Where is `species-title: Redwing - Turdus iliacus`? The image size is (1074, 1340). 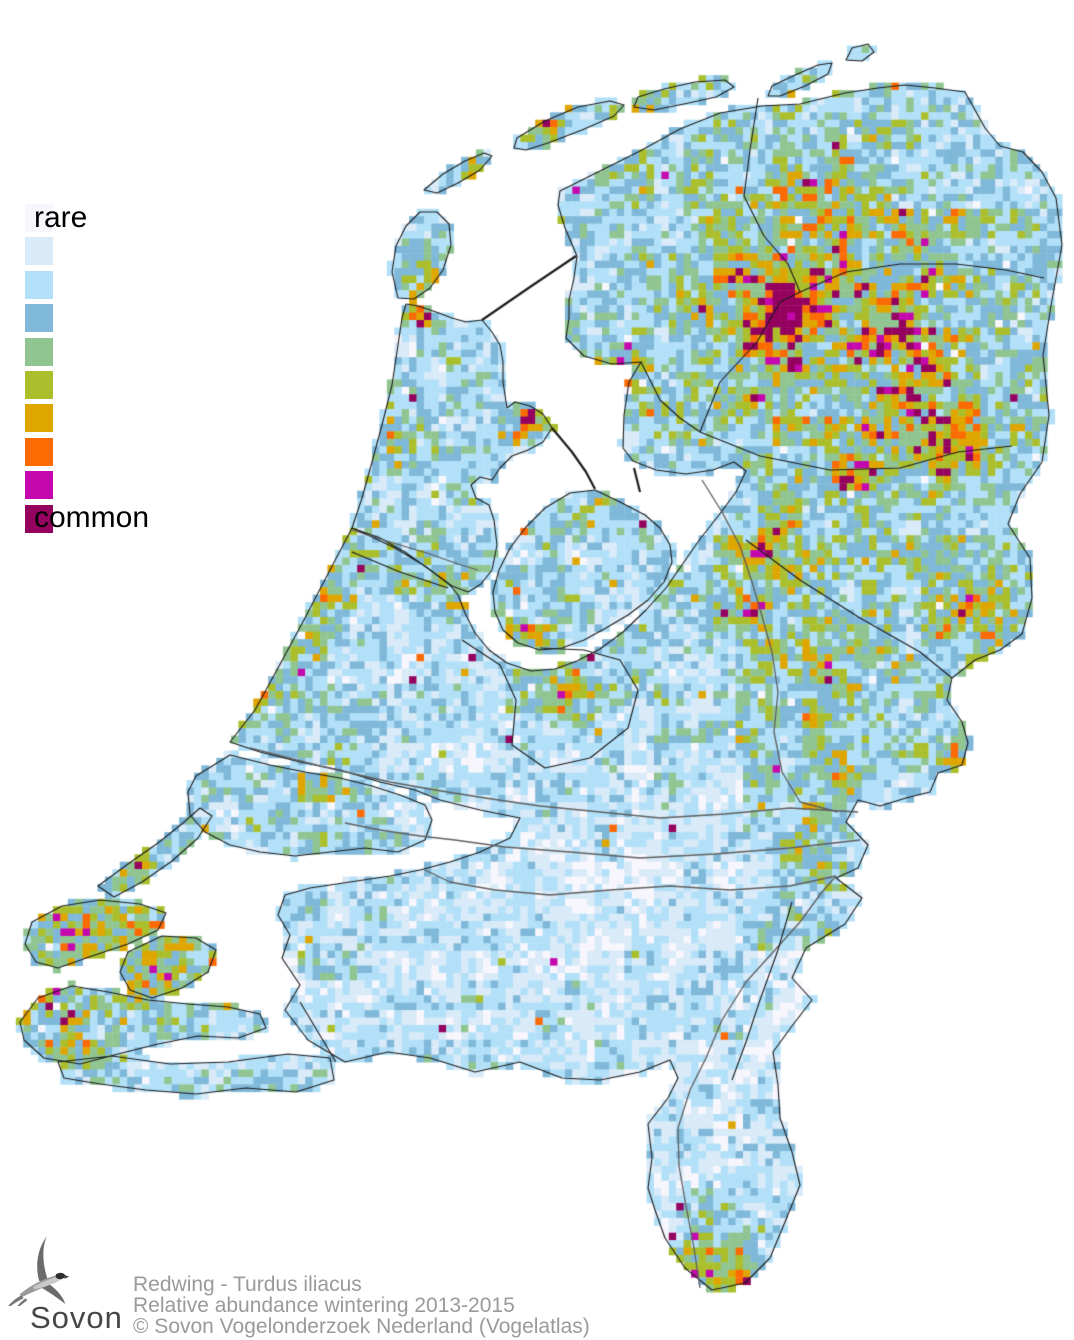 species-title: Redwing - Turdus iliacus is located at coordinates (247, 1284).